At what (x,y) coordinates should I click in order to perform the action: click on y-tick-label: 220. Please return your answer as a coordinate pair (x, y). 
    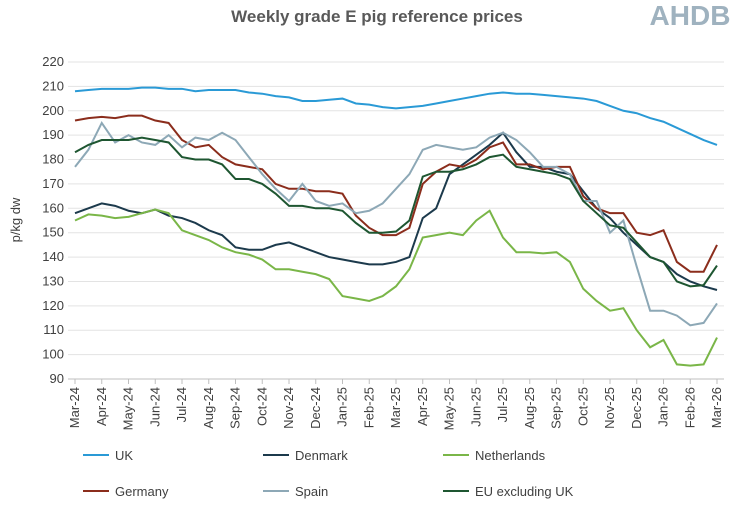
    Looking at the image, I should click on (53, 61).